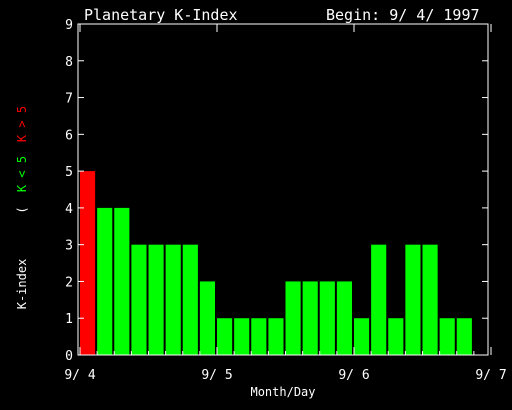 This screenshot has width=512, height=410. I want to click on legend-quiet-label: K < 5, so click(22, 174).